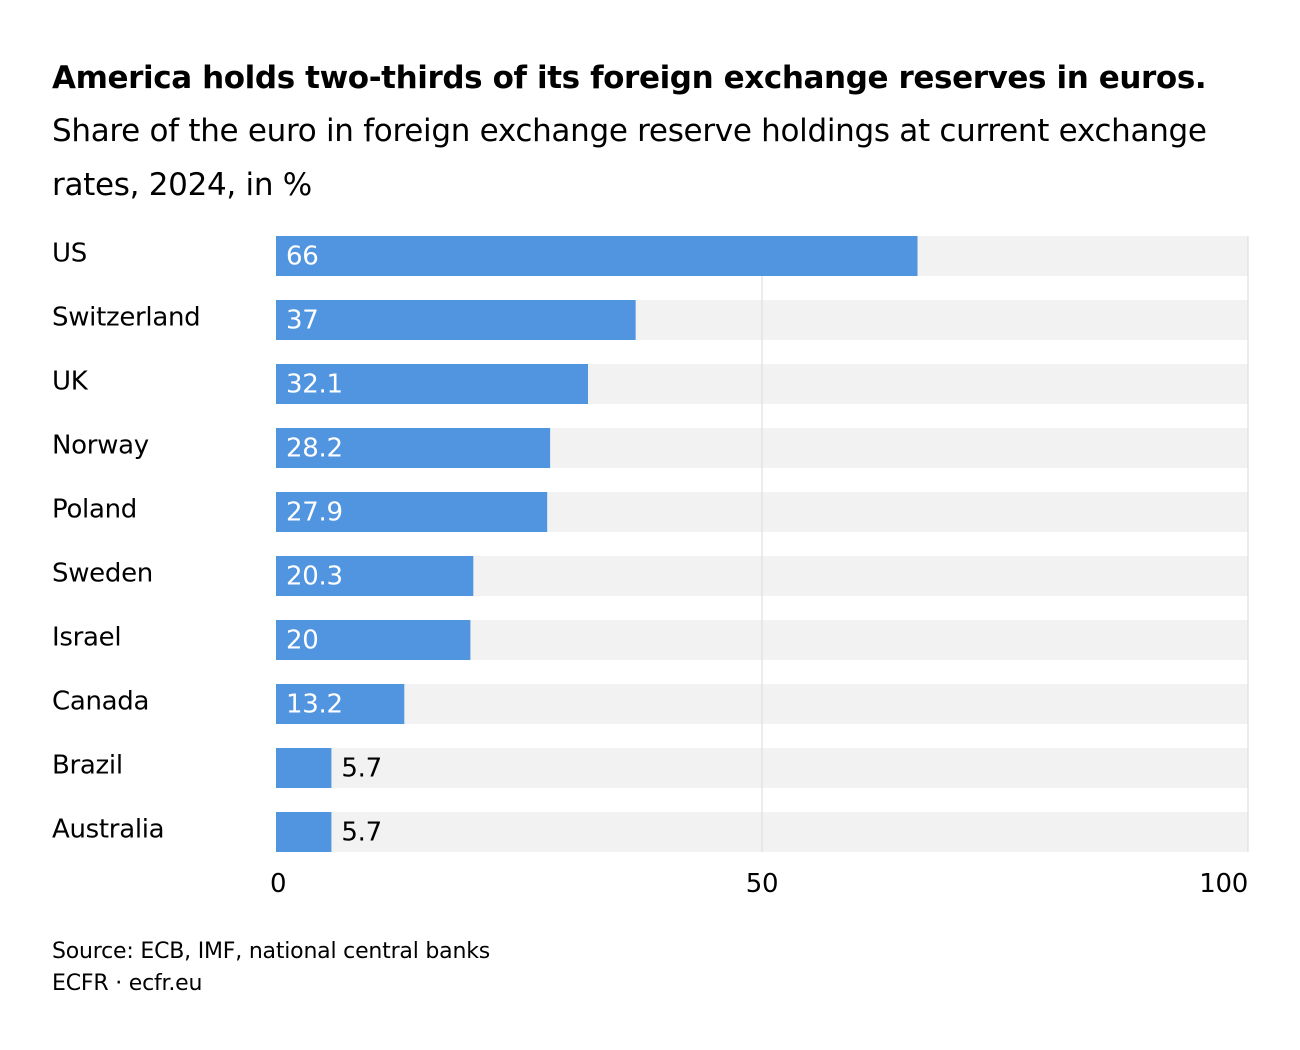 This screenshot has height=1050, width=1300. I want to click on credit-note: ECFR · ecfr.eu, so click(127, 983).